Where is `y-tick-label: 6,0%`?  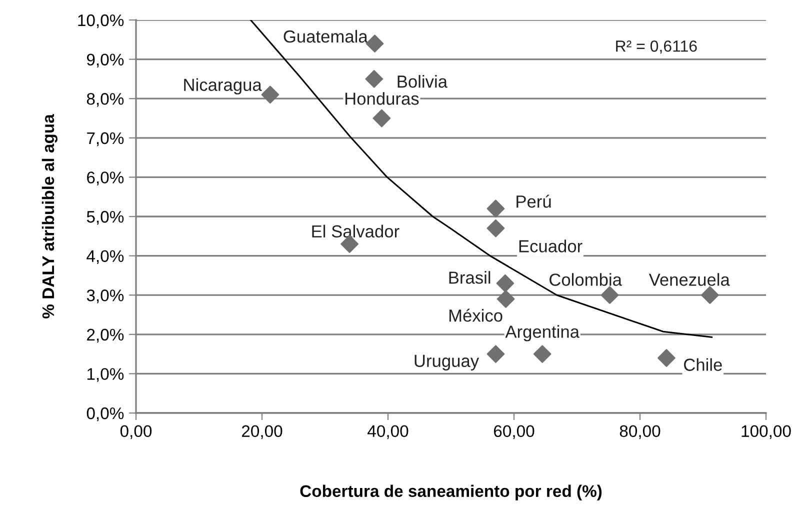
y-tick-label: 6,0% is located at coordinates (105, 179).